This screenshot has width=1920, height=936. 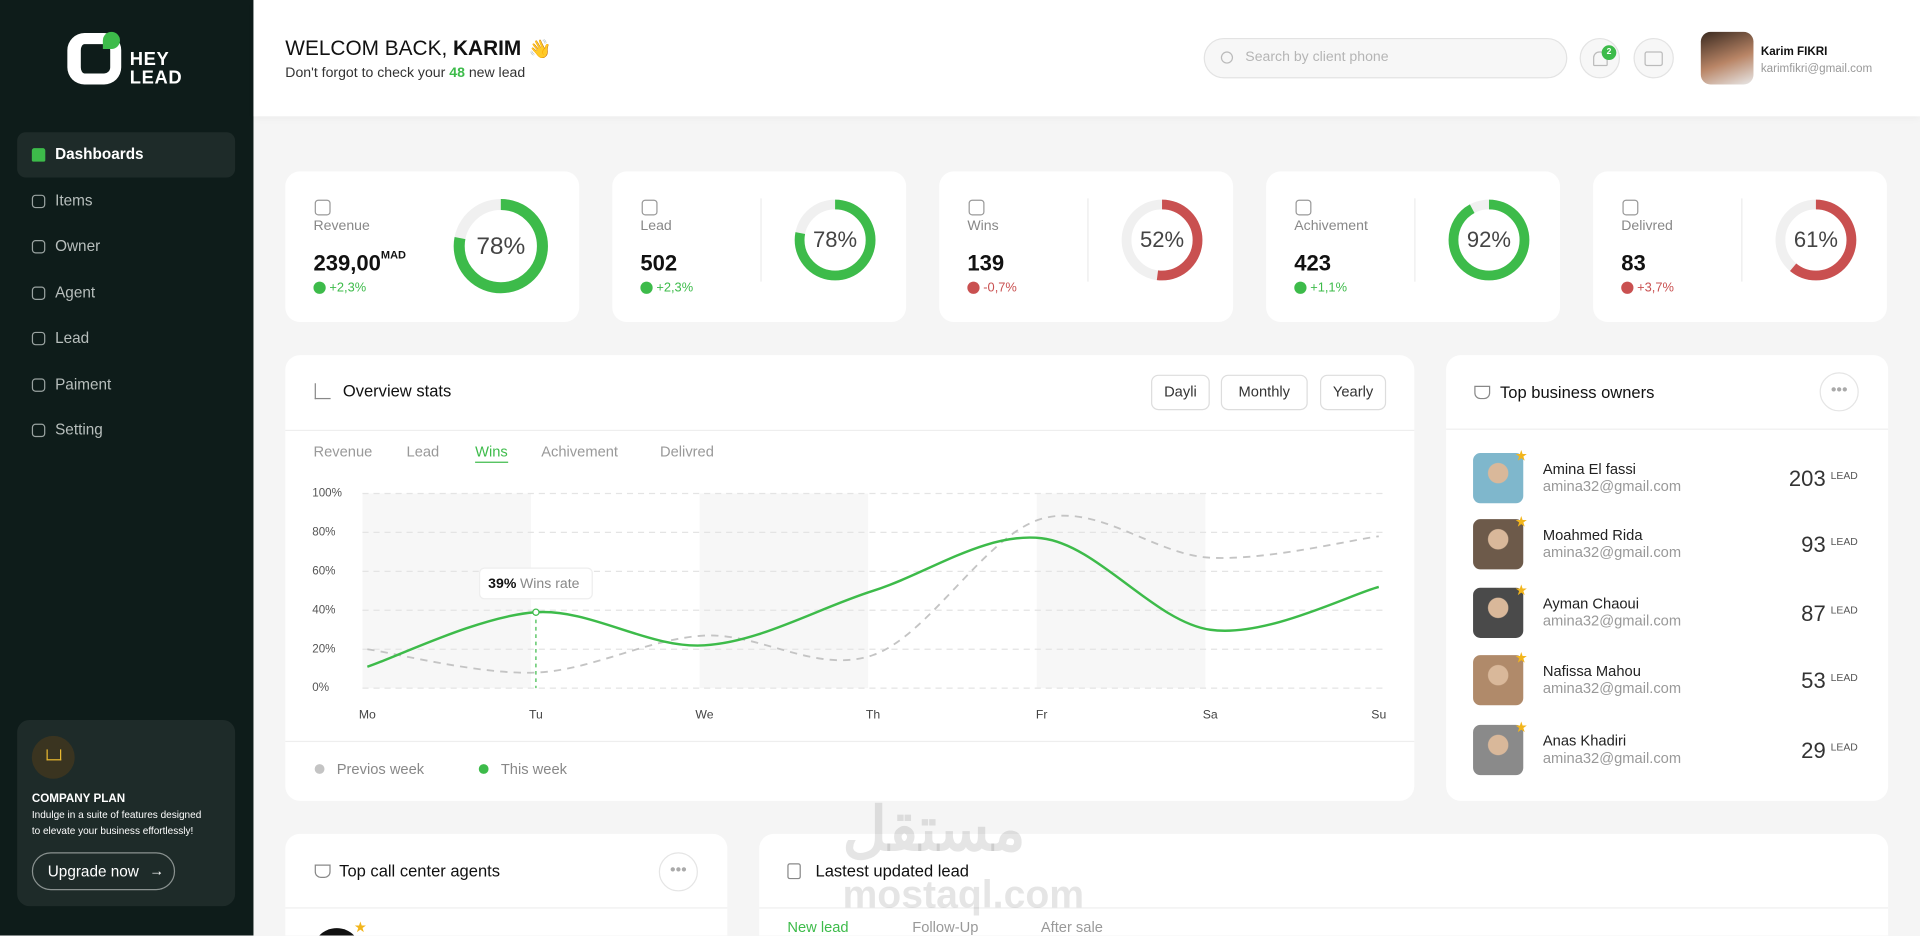 What do you see at coordinates (320, 687) in the screenshot?
I see `y-tick-label: 0%` at bounding box center [320, 687].